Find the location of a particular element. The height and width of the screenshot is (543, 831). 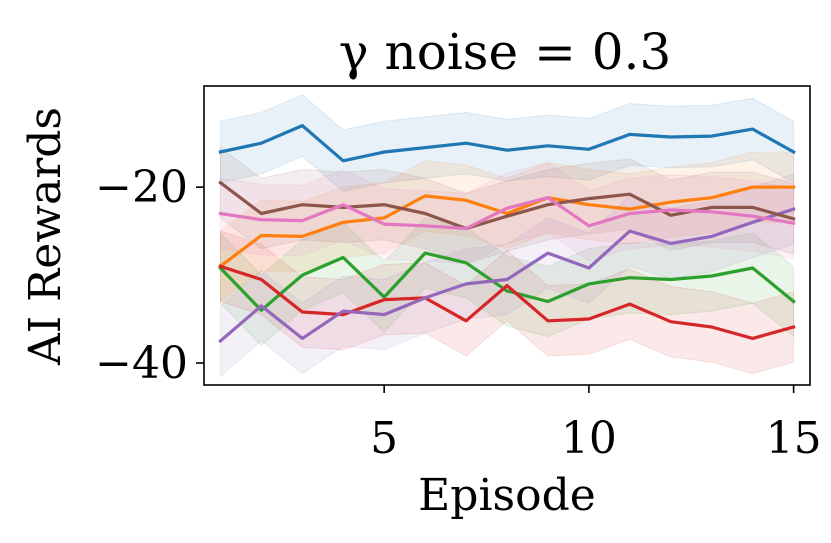

chart-title: γ noise = 0.3 is located at coordinates (505, 52).